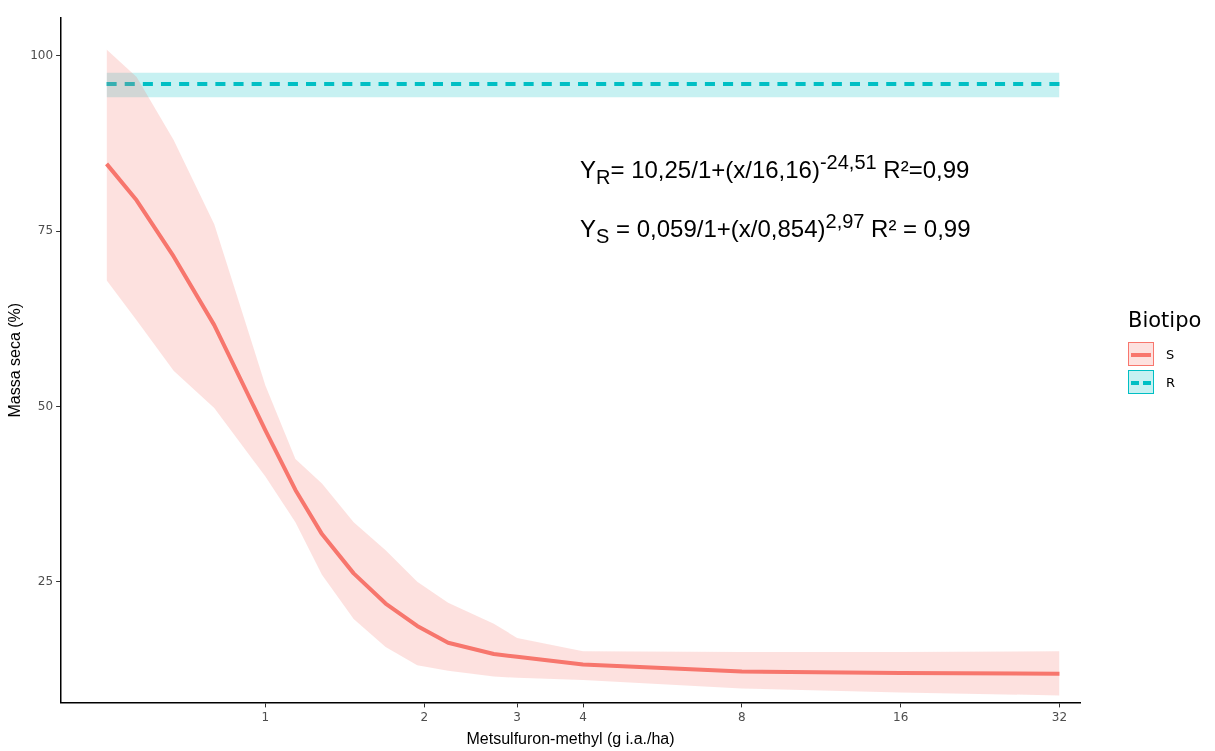  I want to click on y-axis-title: Massa seca (%), so click(15, 360).